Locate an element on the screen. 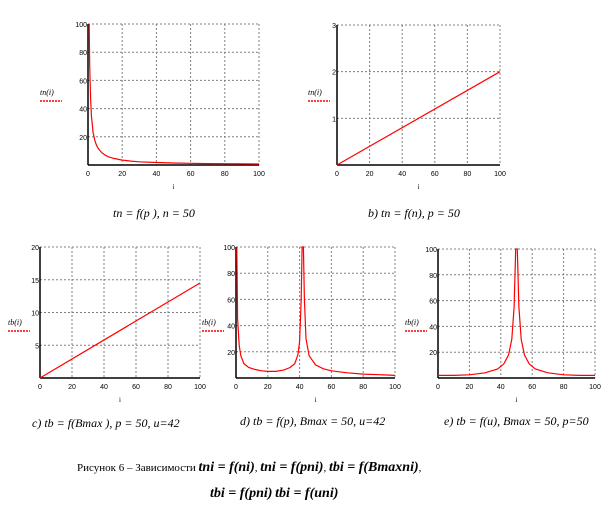 The width and height of the screenshot is (611, 513). caption-c: c) tb = f(Bmax ), p = 50, u=42 is located at coordinates (106, 423).